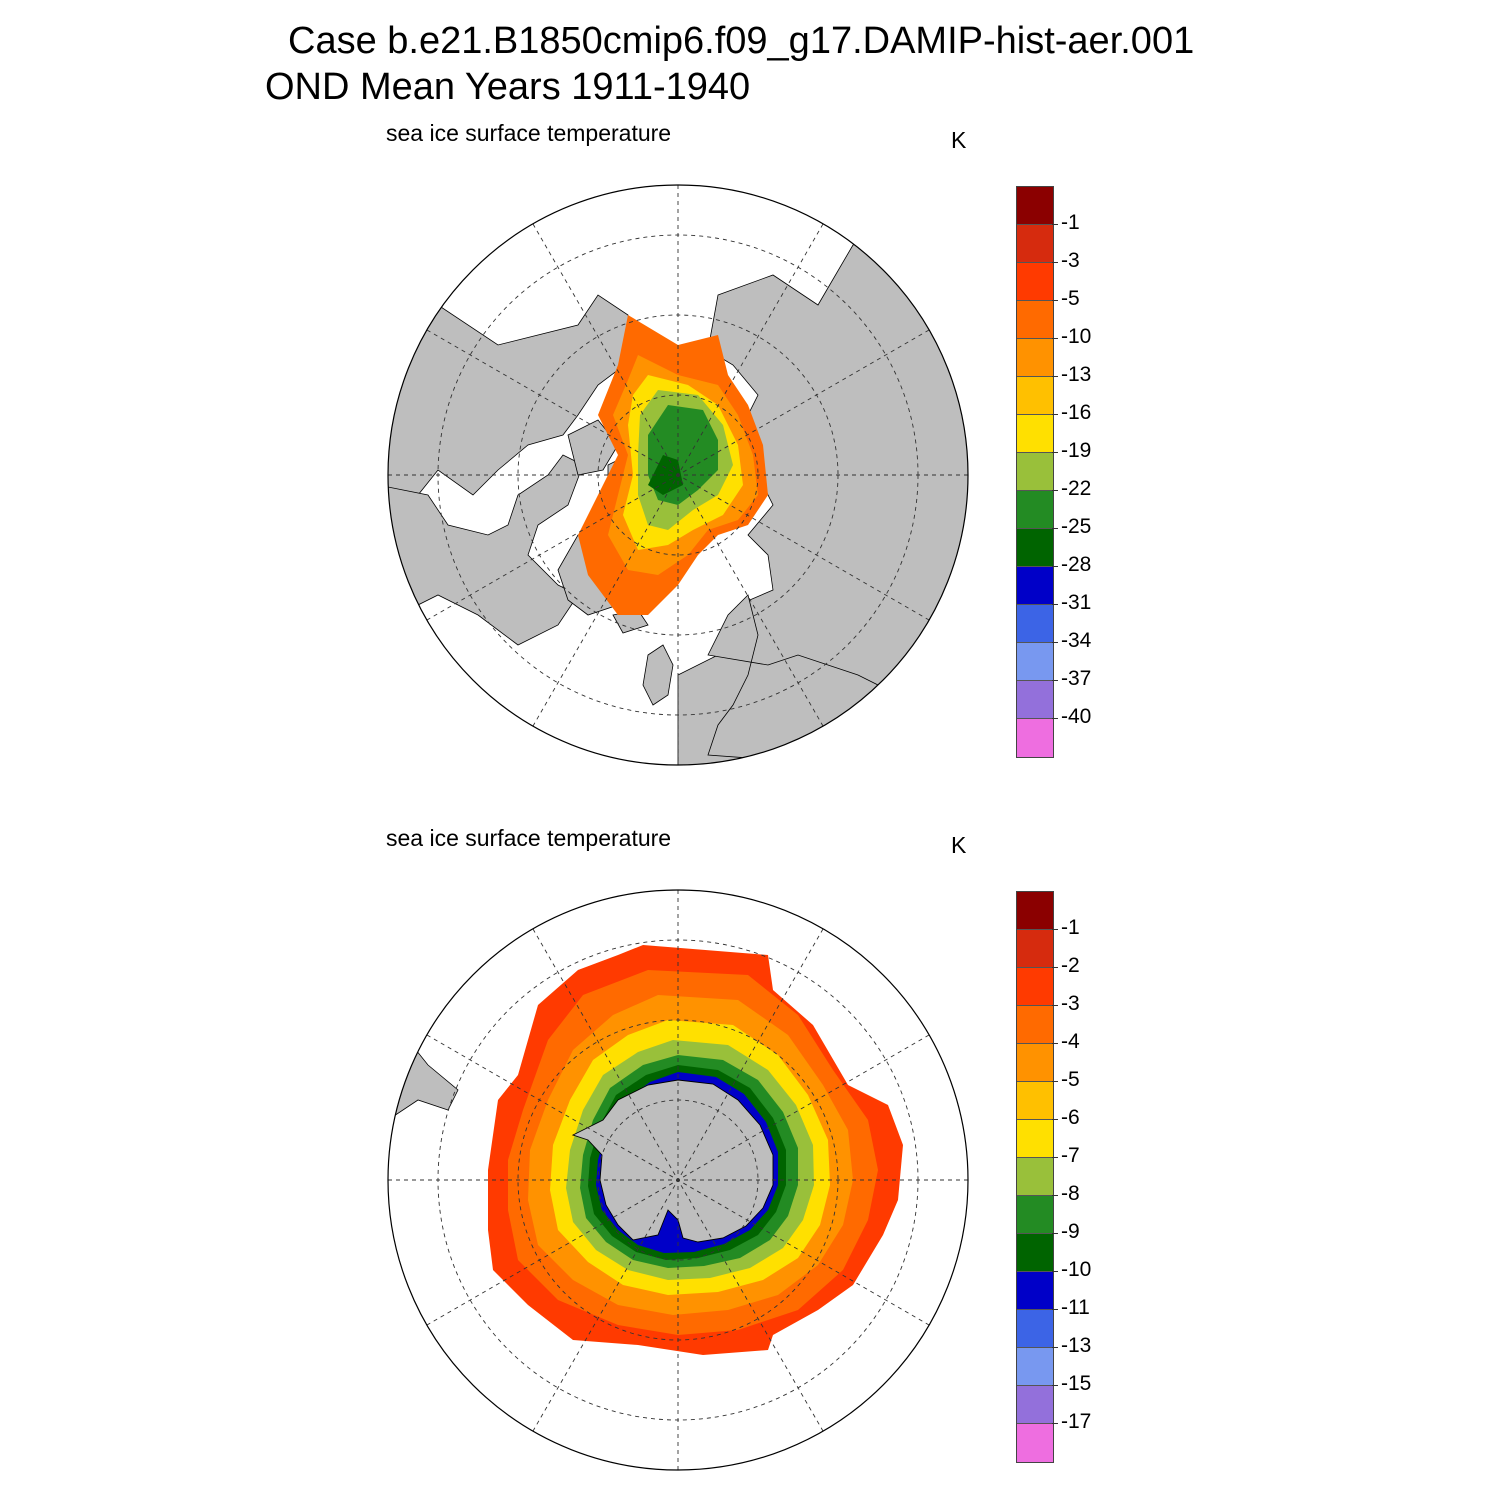 The width and height of the screenshot is (1500, 1500). What do you see at coordinates (1076, 374) in the screenshot?
I see `north-colorbar-tick-label: -13` at bounding box center [1076, 374].